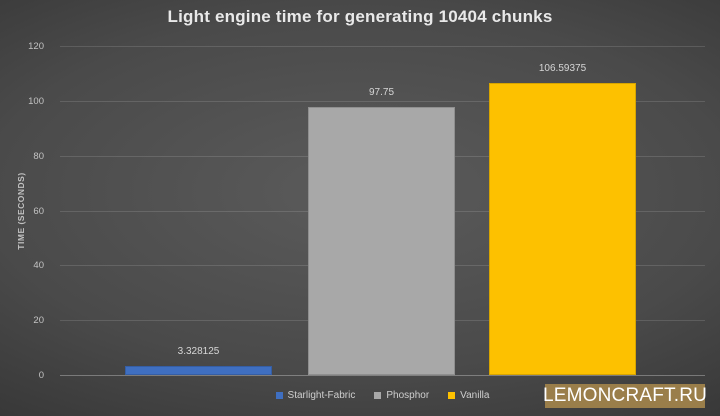 The height and width of the screenshot is (416, 720). Describe the element at coordinates (408, 395) in the screenshot. I see `legend-label: Phosphor` at that location.